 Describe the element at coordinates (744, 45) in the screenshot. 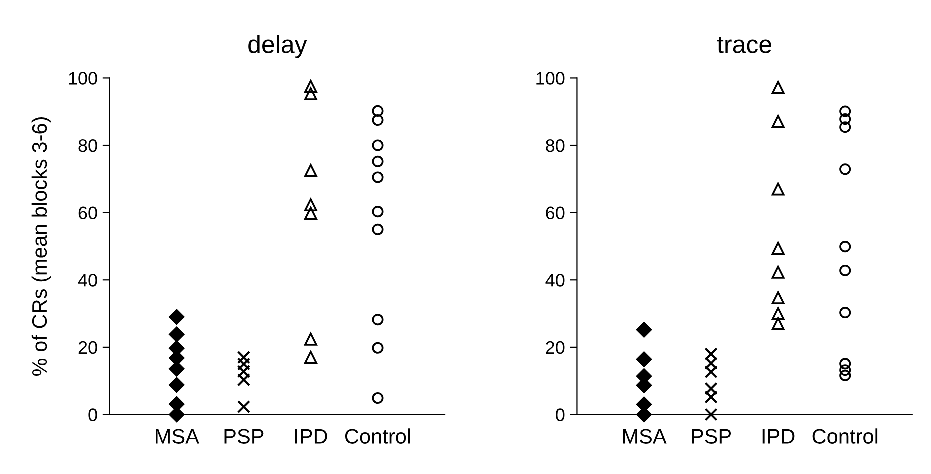

I see `chart-title: trace` at that location.